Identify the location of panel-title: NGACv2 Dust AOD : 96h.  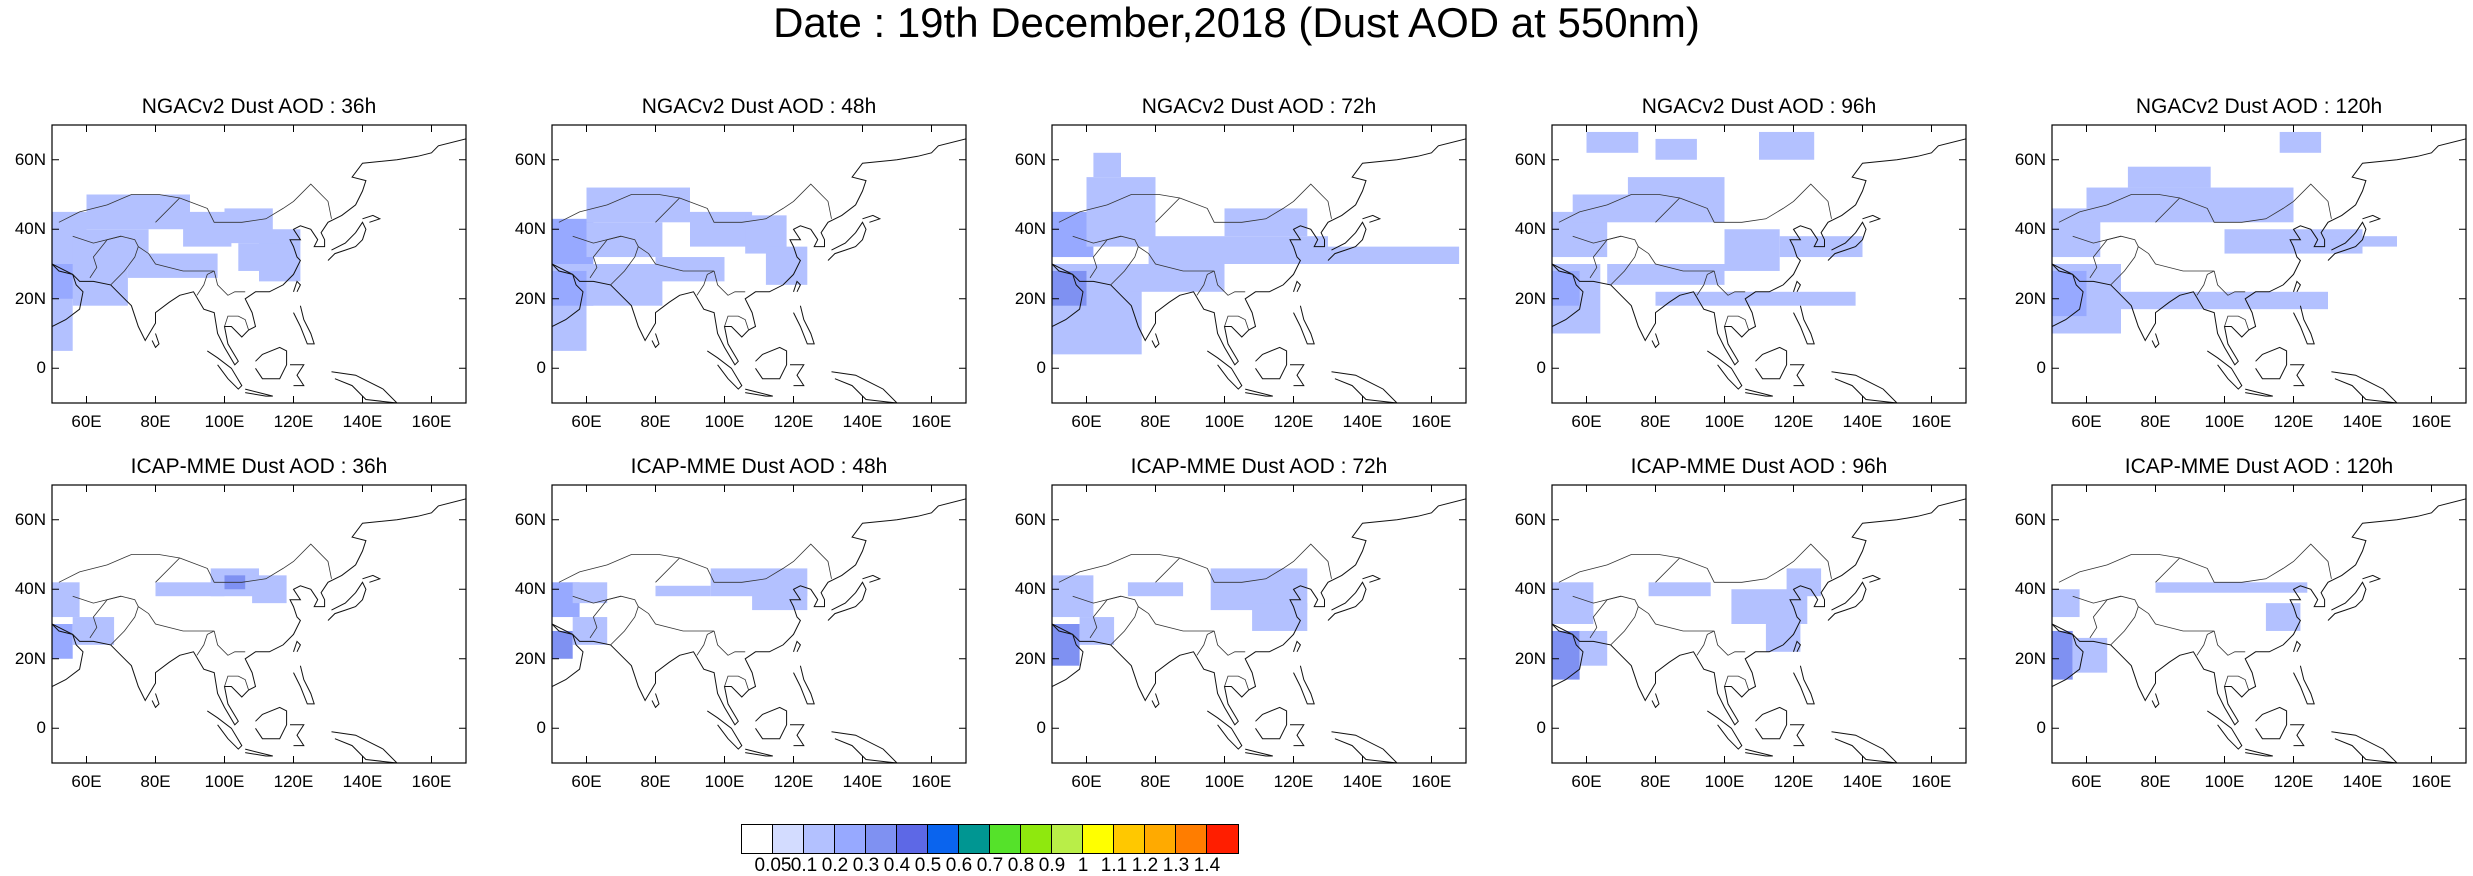
(1759, 106).